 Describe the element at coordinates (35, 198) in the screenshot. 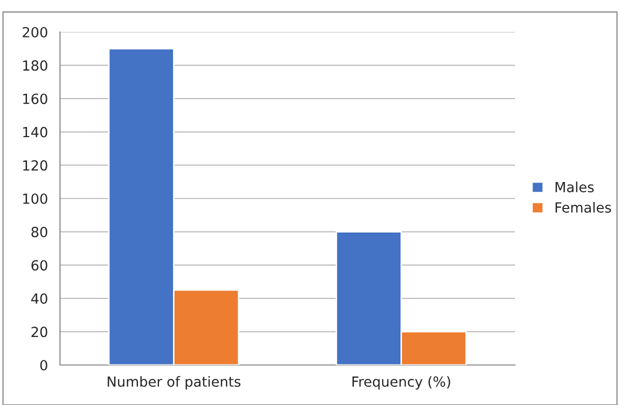

I see `y-tick-label: 100` at that location.